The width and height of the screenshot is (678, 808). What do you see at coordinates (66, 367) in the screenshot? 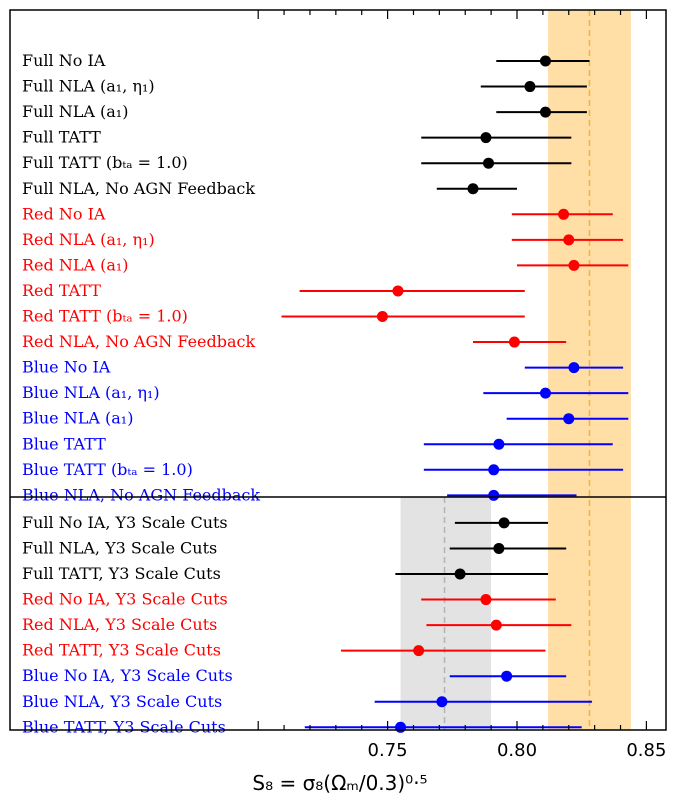
I see `row-label: Blue No IA` at bounding box center [66, 367].